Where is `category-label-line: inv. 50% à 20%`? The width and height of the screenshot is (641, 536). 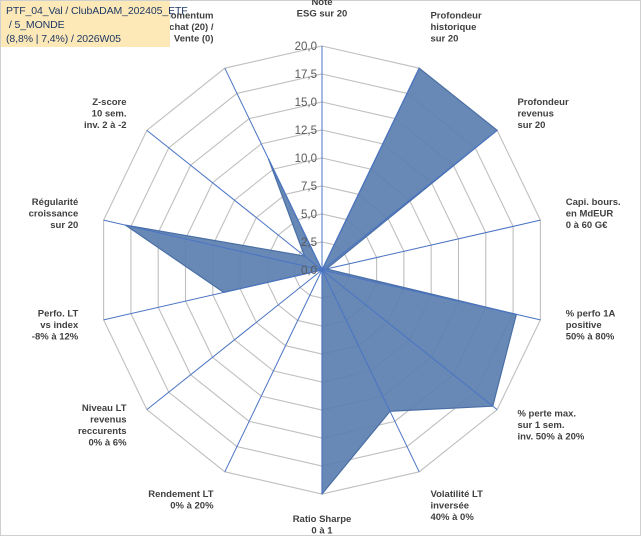 category-label-line: inv. 50% à 20% is located at coordinates (550, 437).